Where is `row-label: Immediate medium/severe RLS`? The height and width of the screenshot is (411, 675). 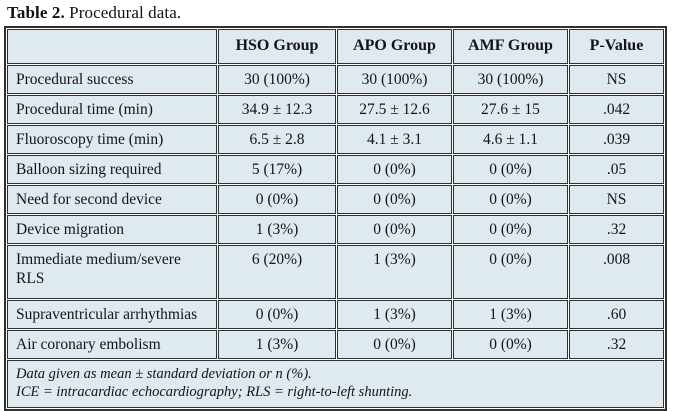 row-label: Immediate medium/severe RLS is located at coordinates (112, 272).